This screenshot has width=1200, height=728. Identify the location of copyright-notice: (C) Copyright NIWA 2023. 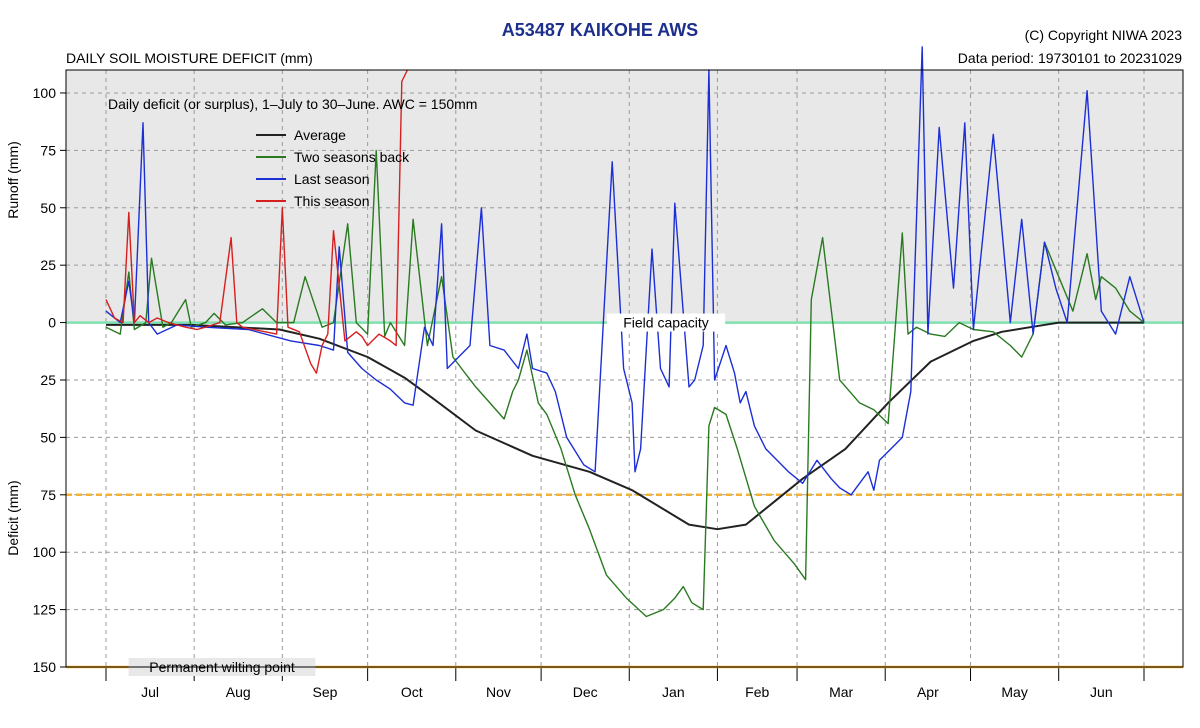
(1103, 35).